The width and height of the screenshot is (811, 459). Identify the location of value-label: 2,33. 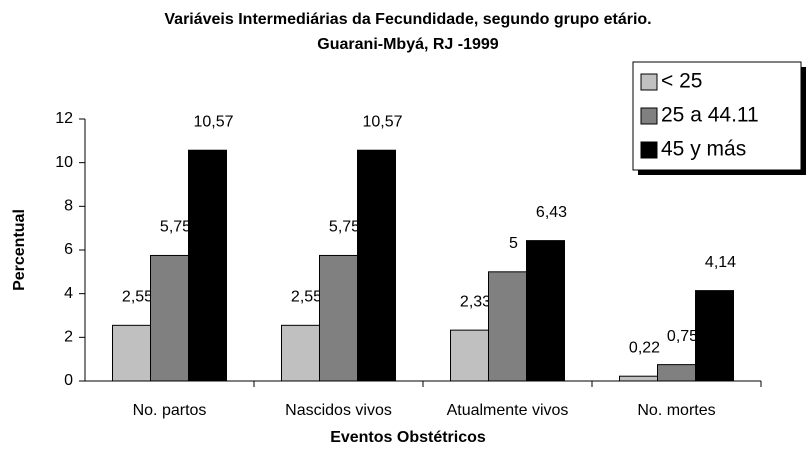
(475, 301).